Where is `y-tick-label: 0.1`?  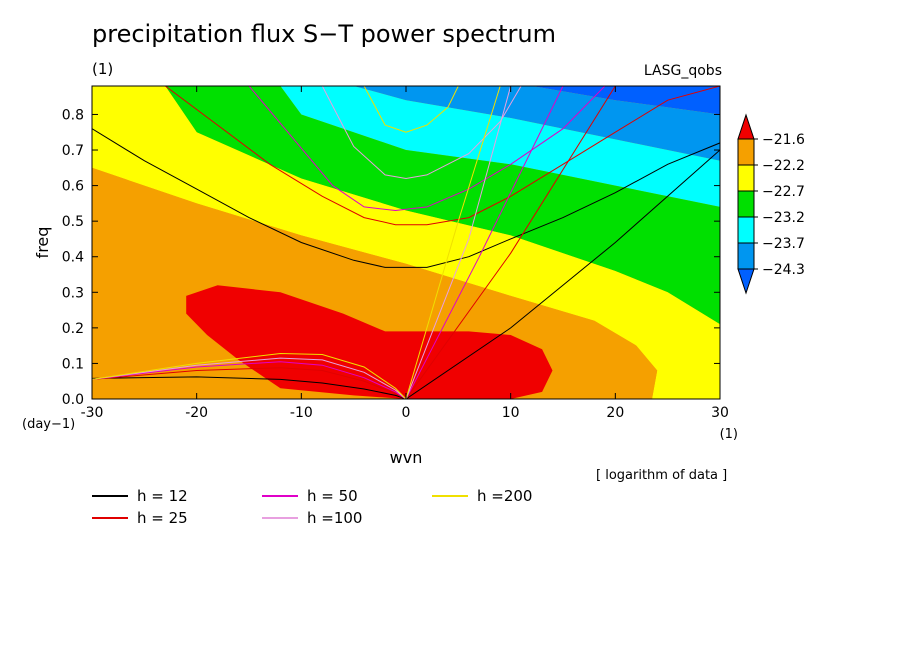 y-tick-label: 0.1 is located at coordinates (73, 364).